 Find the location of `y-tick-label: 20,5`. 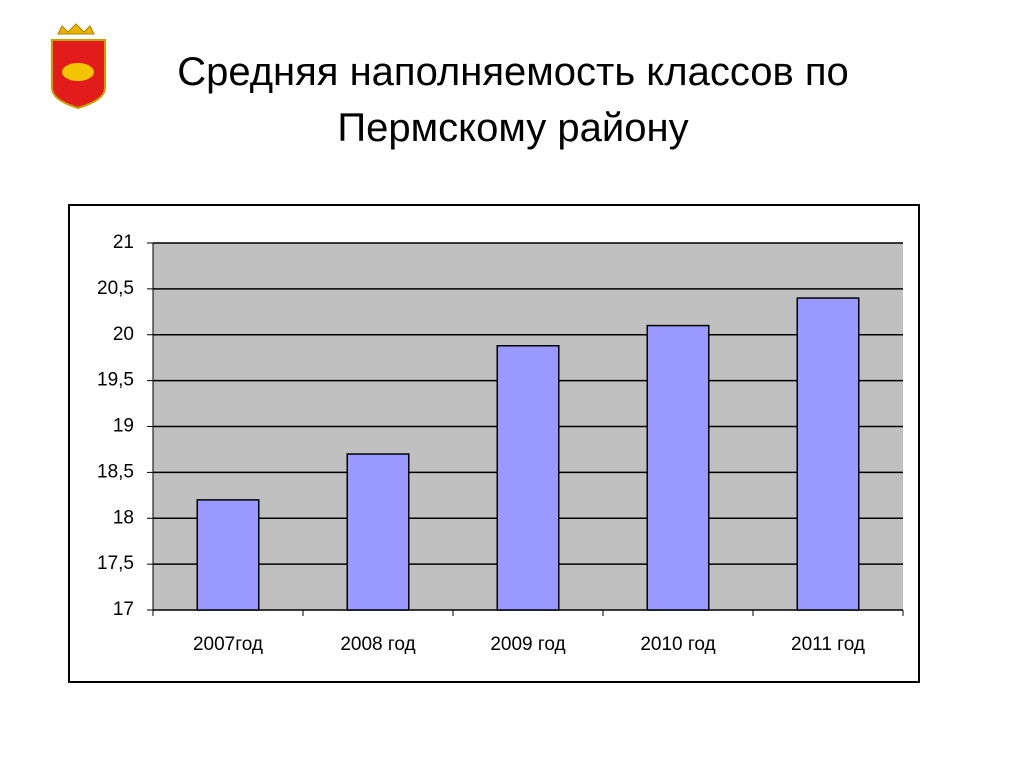

y-tick-label: 20,5 is located at coordinates (115, 288).